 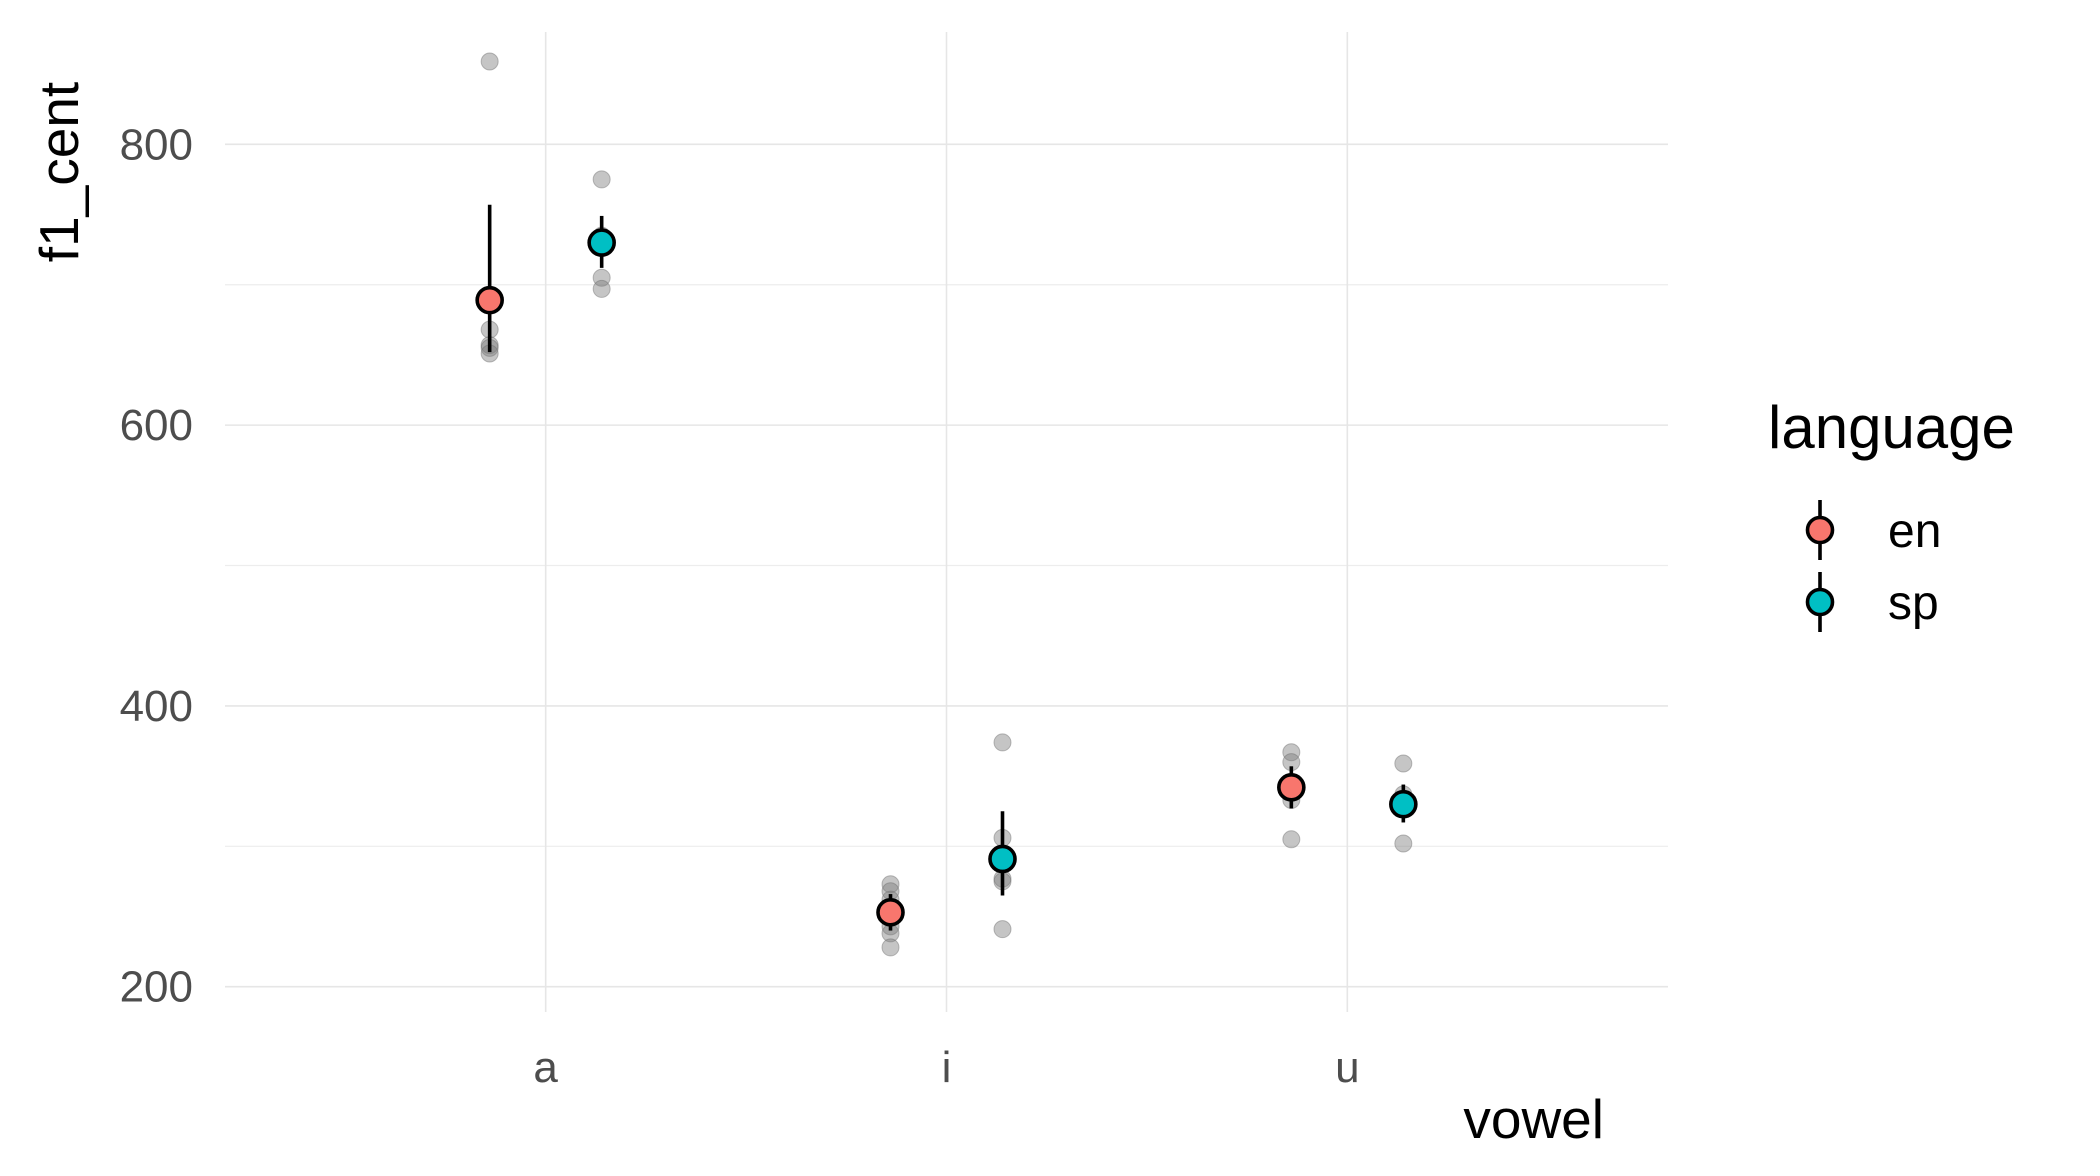 I want to click on legend-items: en sp, so click(x=1873, y=566).